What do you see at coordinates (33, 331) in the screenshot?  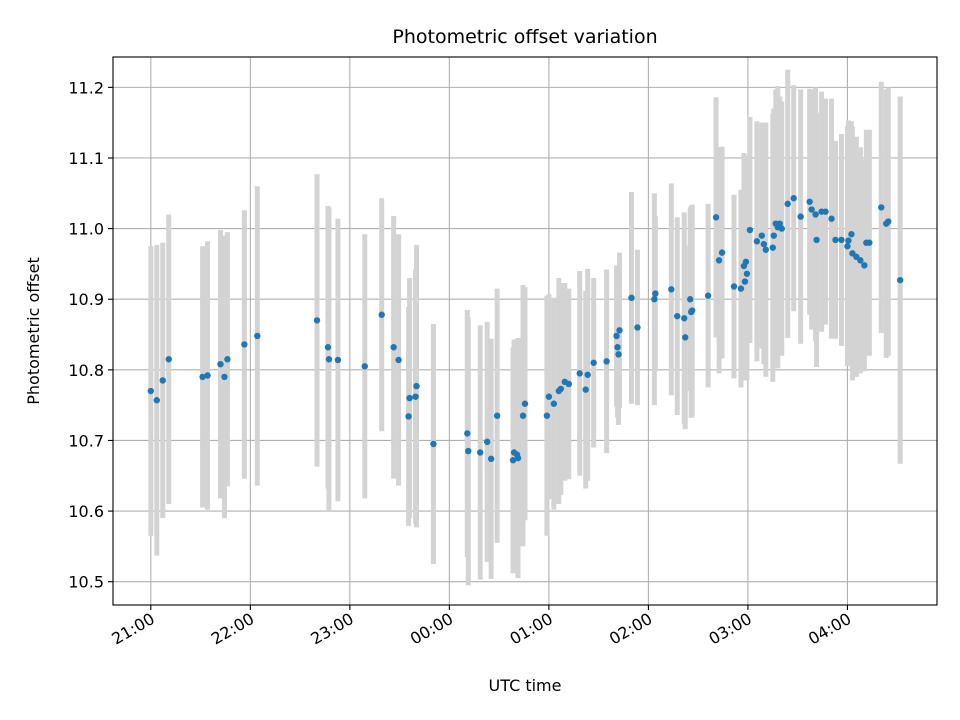 I see `y-axis-label: Photometric offset` at bounding box center [33, 331].